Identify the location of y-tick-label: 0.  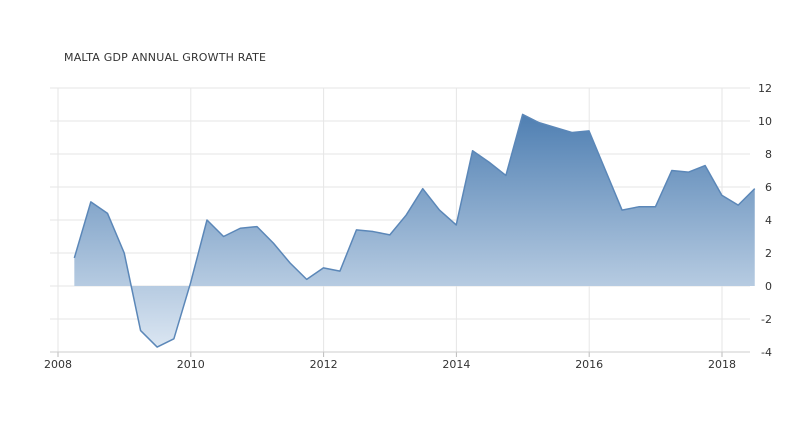
(768, 286).